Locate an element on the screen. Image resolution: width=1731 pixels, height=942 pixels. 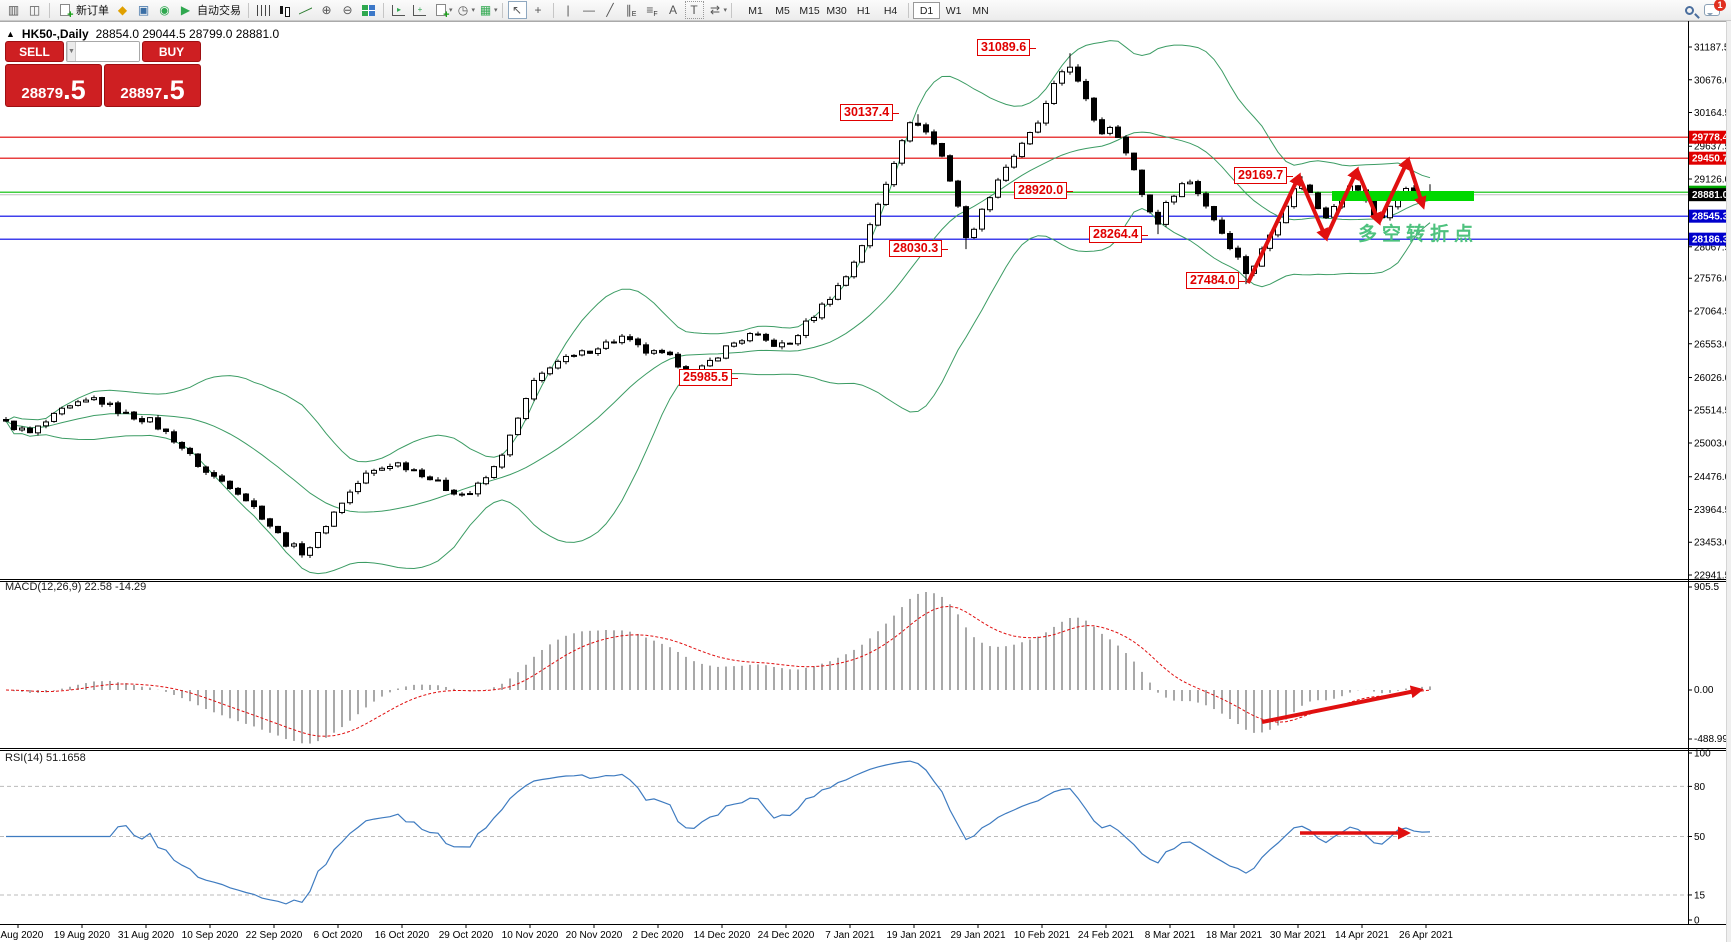
svg-text: 29 Oct 2020 is located at coordinates (466, 935).